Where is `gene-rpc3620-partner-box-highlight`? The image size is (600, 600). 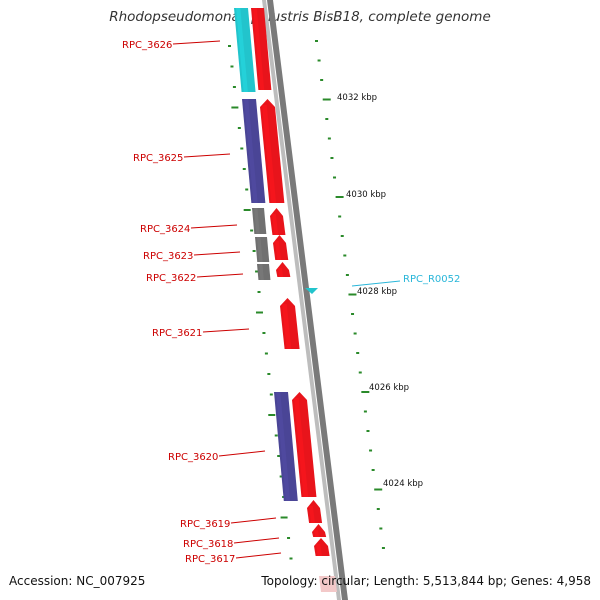
gene-rpc3620-partner-box-highlight is located at coordinates (301, 447).